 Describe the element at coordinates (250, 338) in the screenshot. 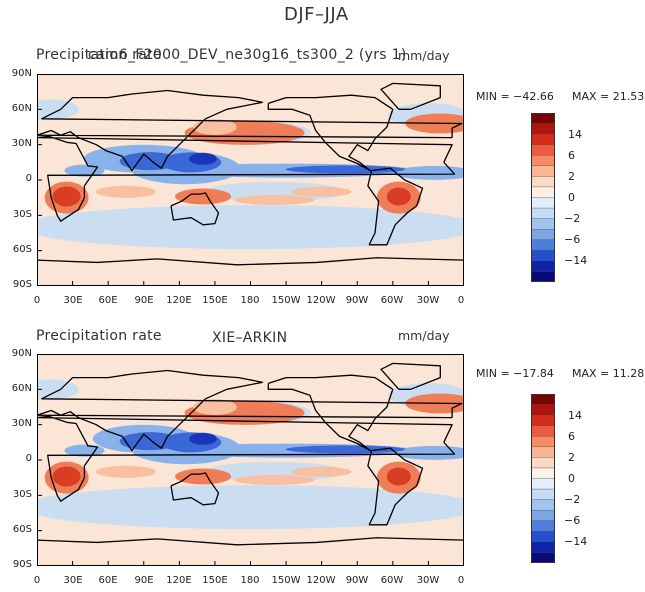

I see `panel2-subtitle: XIE–ARKIN` at that location.